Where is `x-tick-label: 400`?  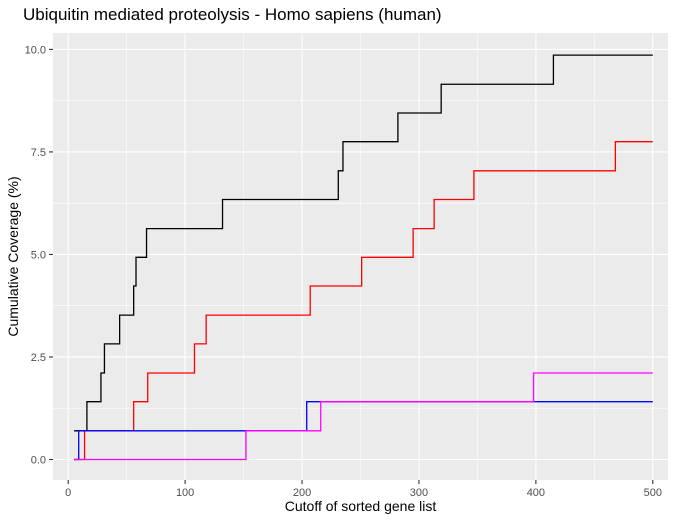 x-tick-label: 400 is located at coordinates (536, 493).